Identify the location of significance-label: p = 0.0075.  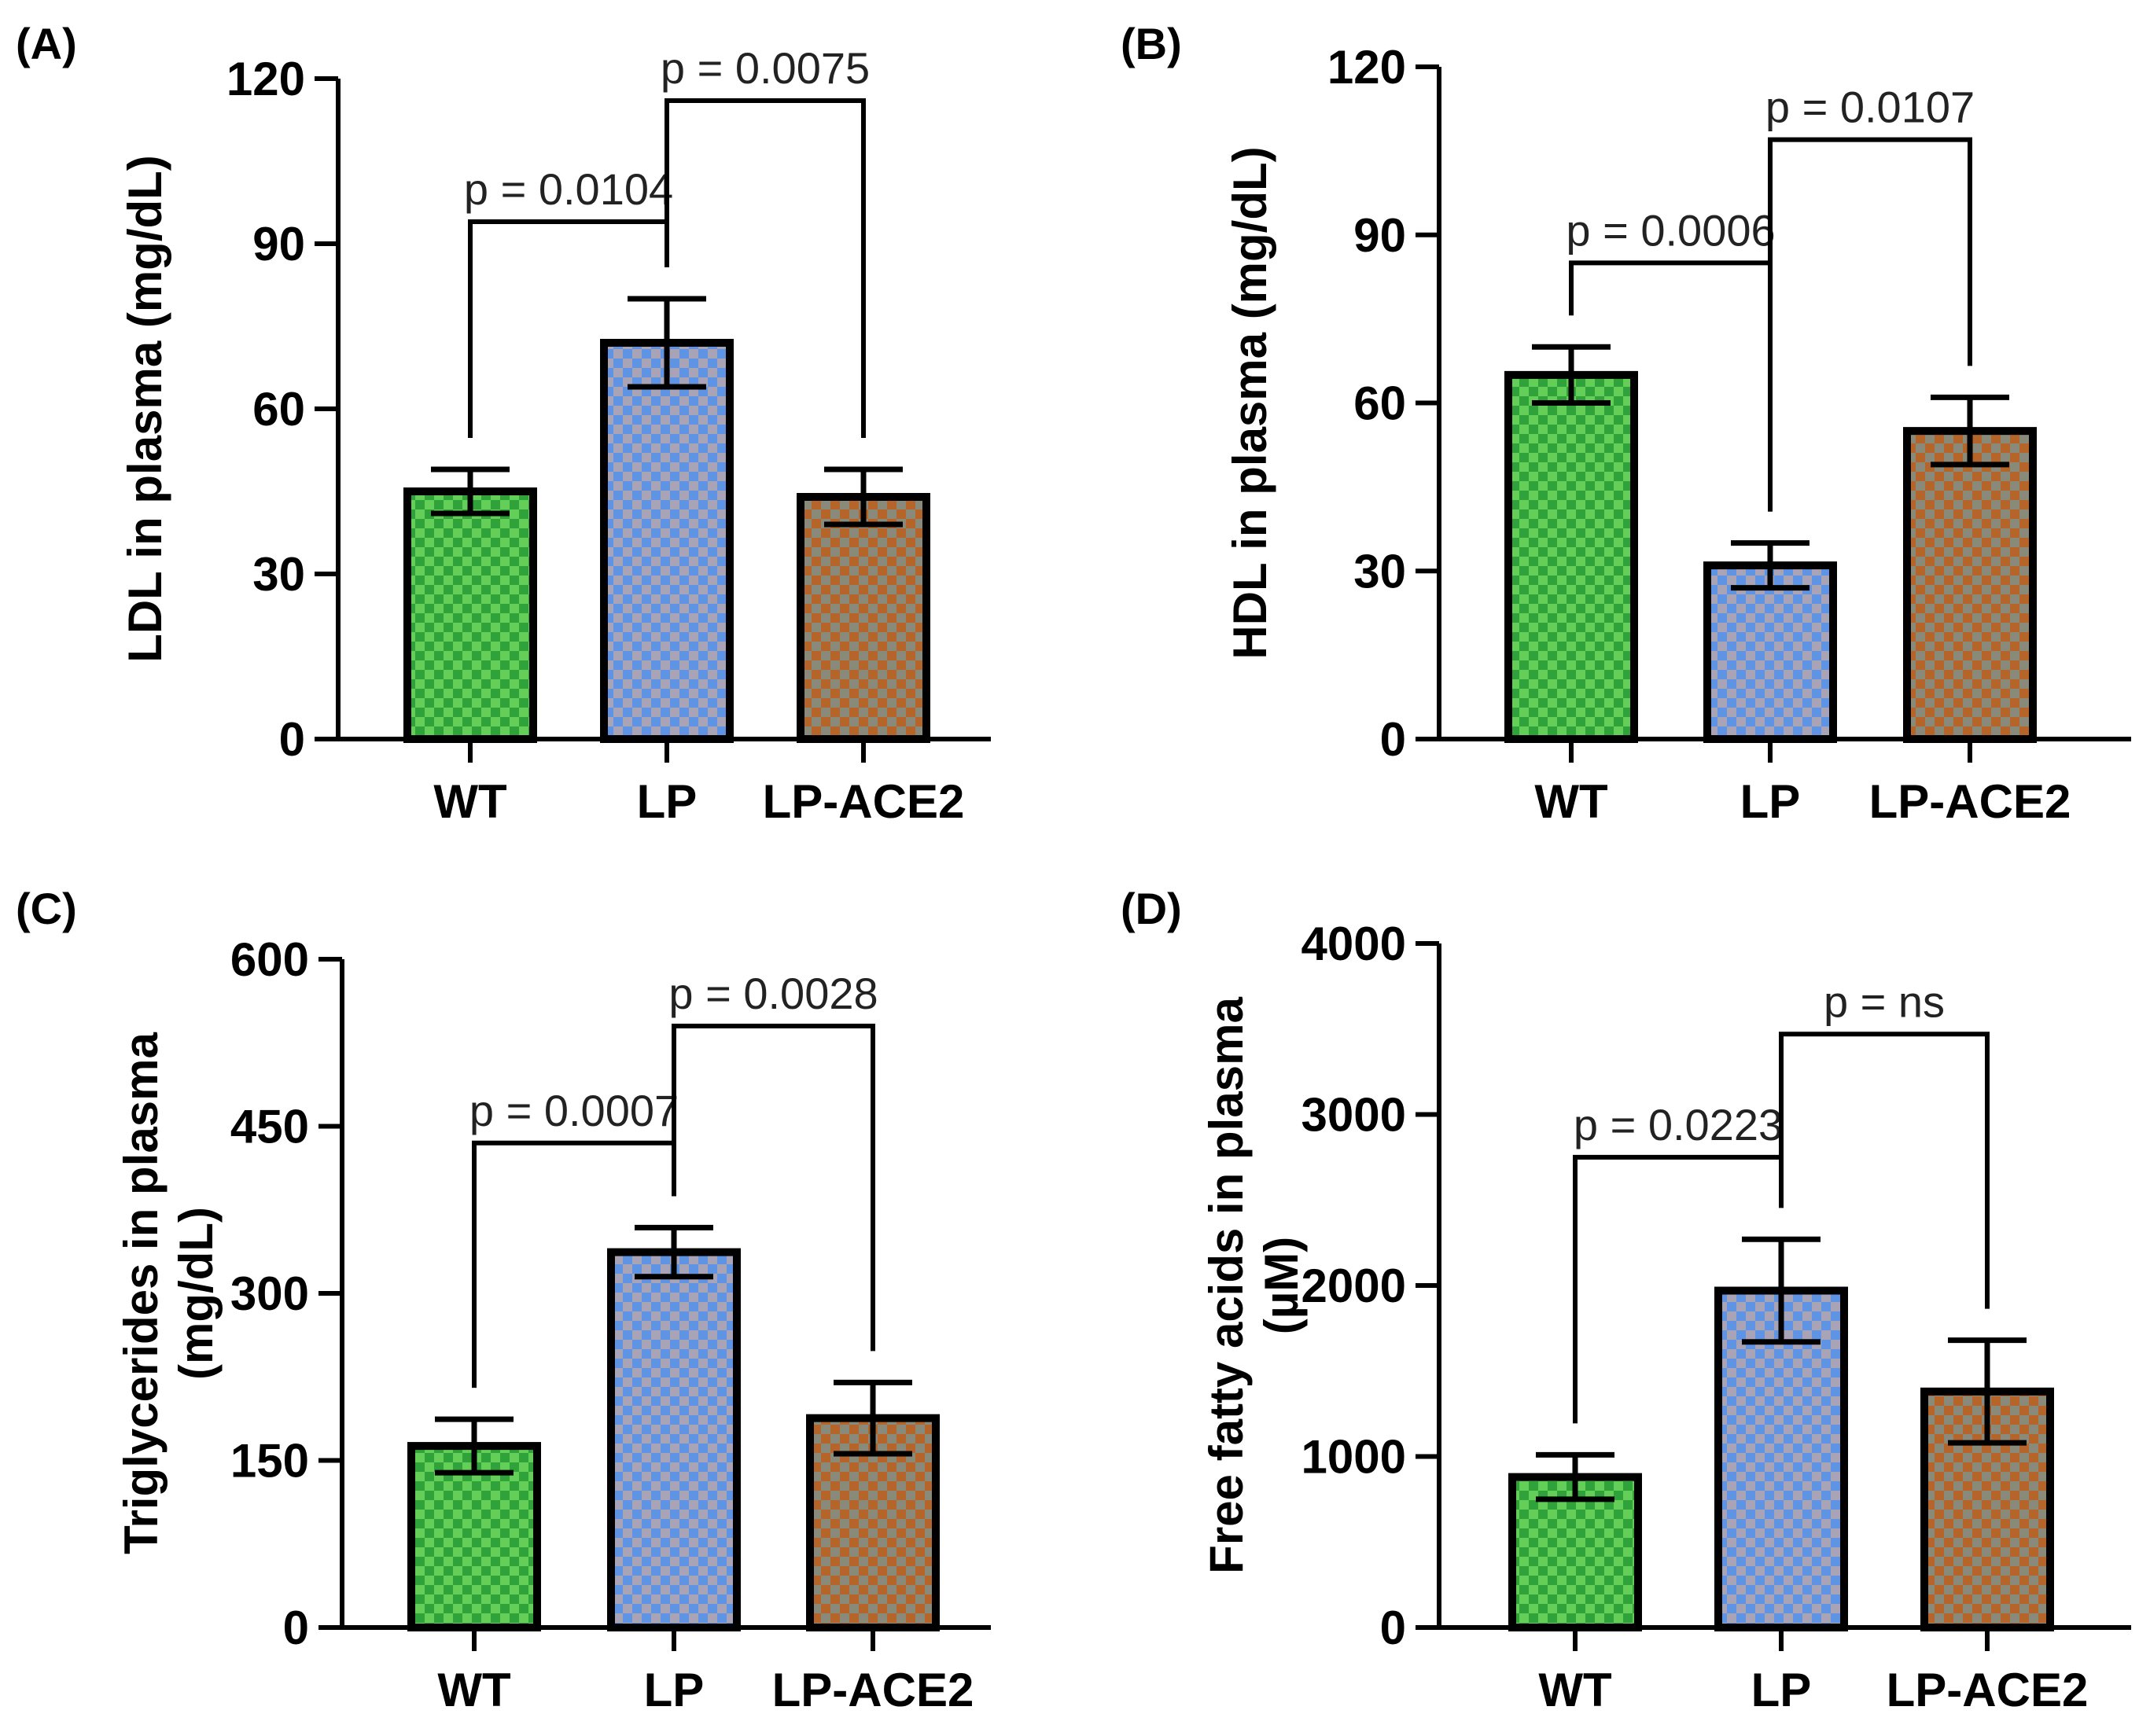
(765, 68).